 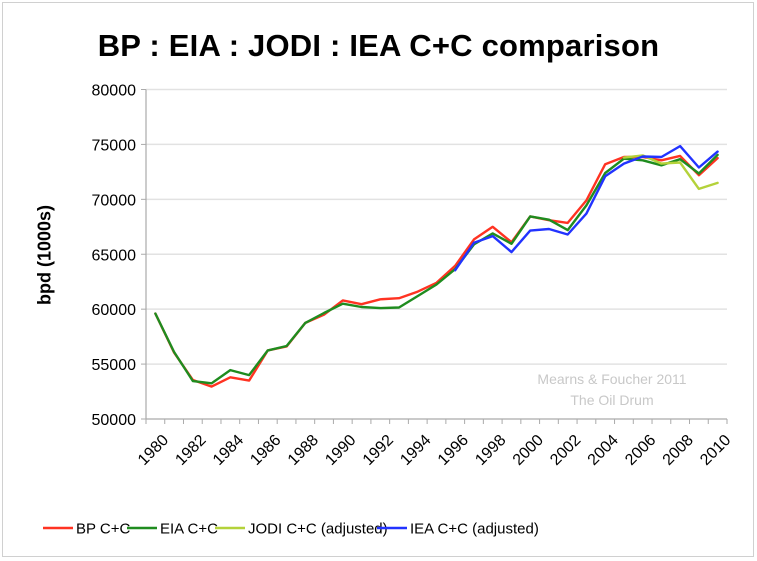 What do you see at coordinates (678, 450) in the screenshot?
I see `x-tick-label: 2008` at bounding box center [678, 450].